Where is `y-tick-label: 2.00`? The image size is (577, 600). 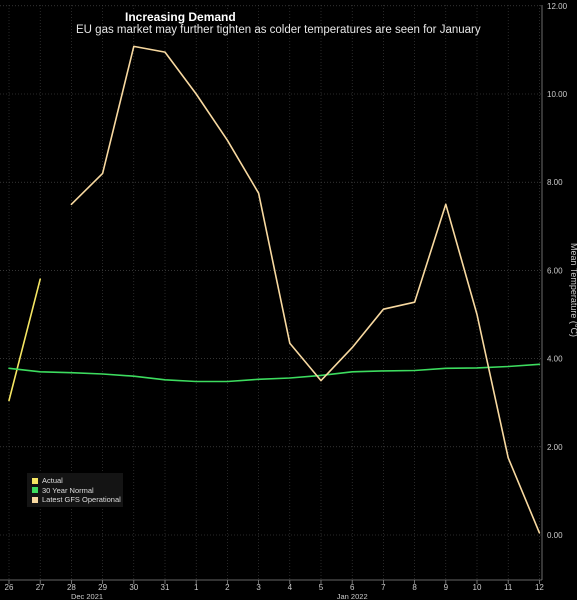
y-tick-label: 2.00 is located at coordinates (555, 447).